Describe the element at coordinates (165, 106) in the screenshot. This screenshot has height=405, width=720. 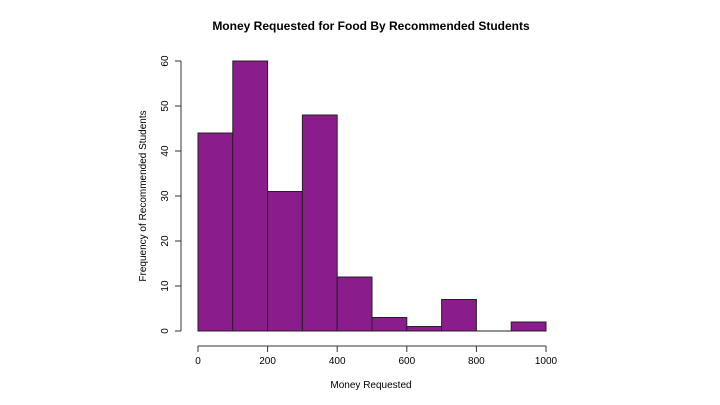
I see `y-tick-label: 50` at that location.